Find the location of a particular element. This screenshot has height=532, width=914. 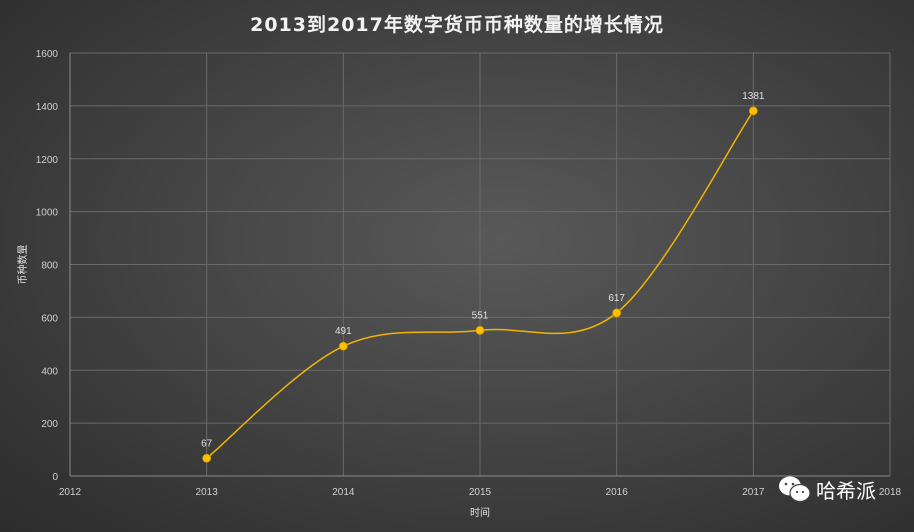

x-tick-label: 2012 is located at coordinates (70, 492).